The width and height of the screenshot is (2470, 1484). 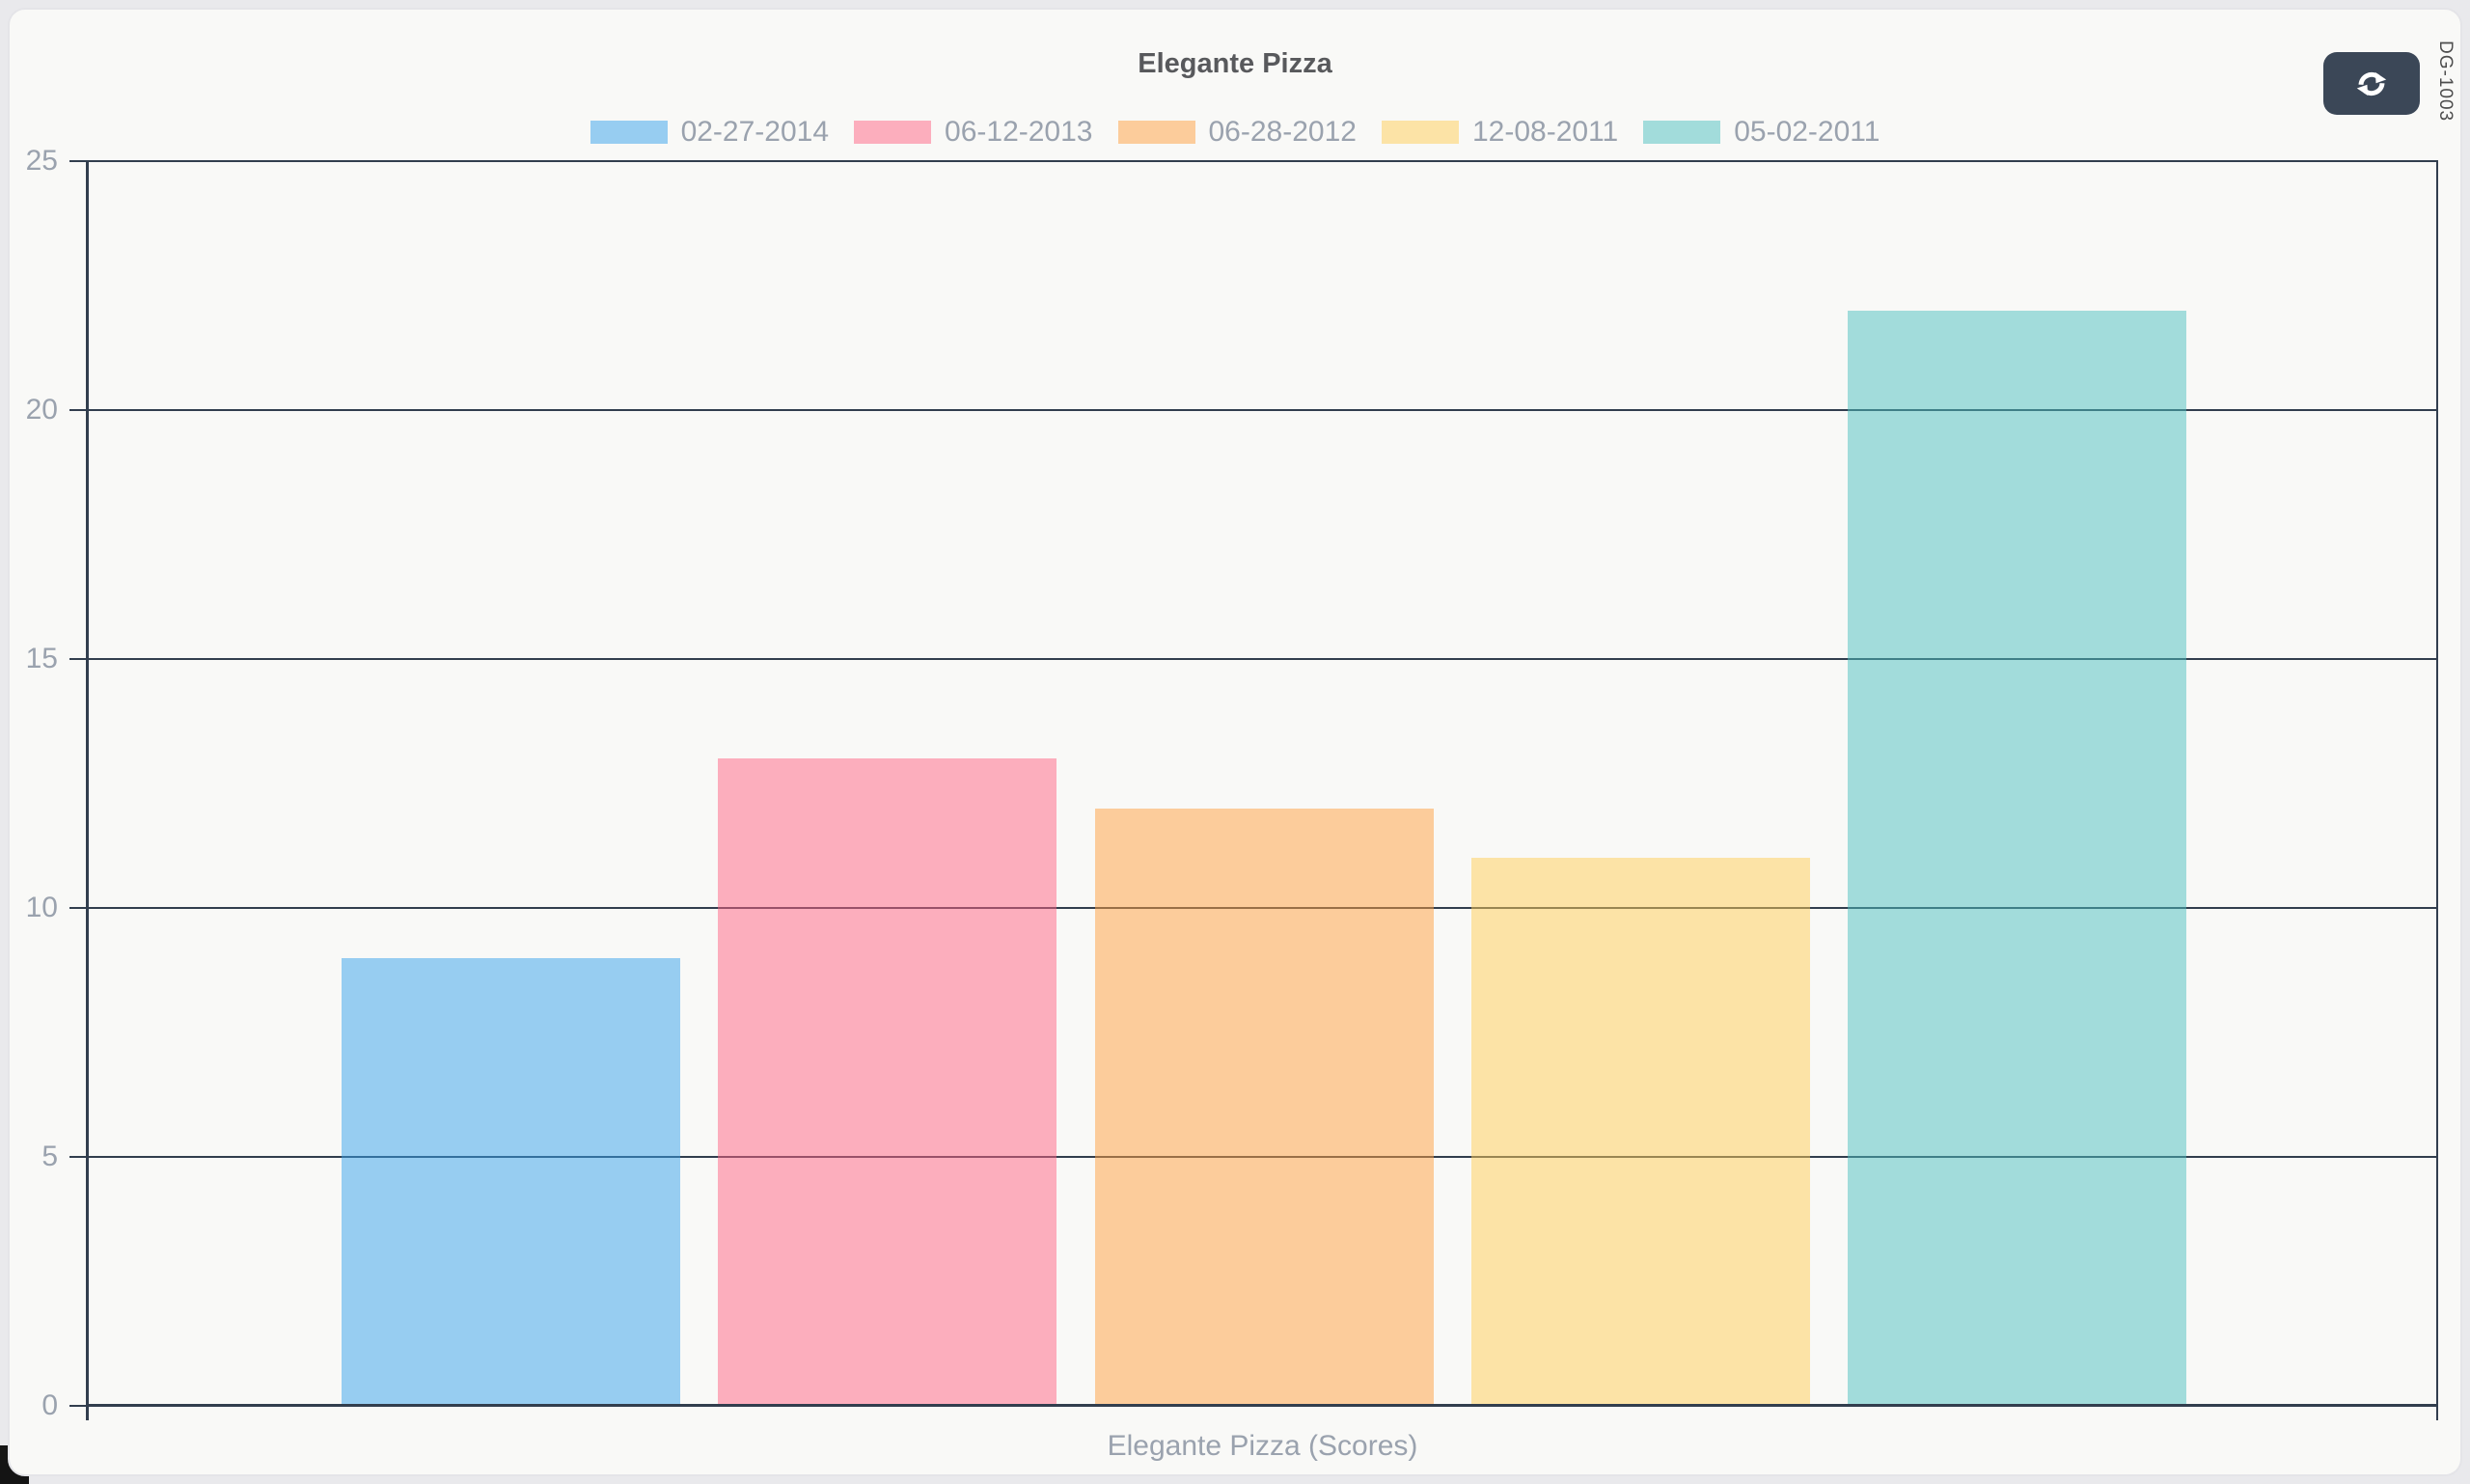 What do you see at coordinates (1156, 132) in the screenshot?
I see `legend-swatch-06-28-2012` at bounding box center [1156, 132].